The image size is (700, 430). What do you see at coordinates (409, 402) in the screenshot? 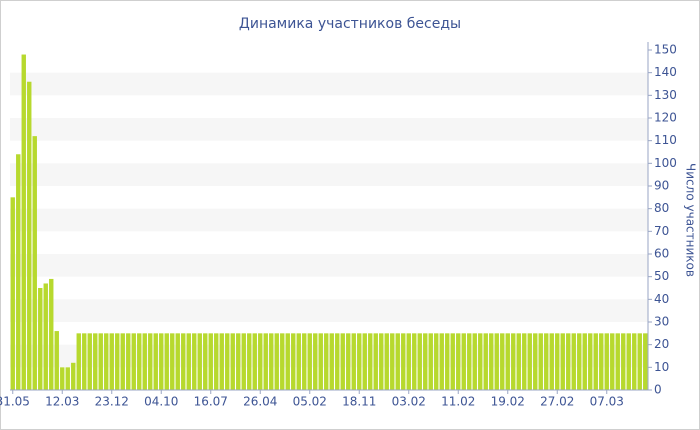
I see `x-tick-label: 03.02` at bounding box center [409, 402].